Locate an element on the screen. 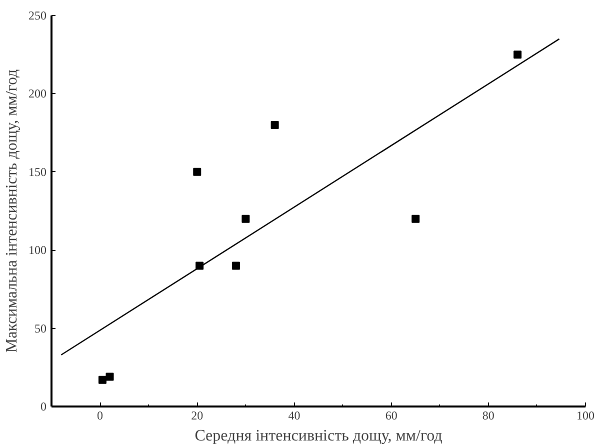  y-tick-label: 50 is located at coordinates (40, 328).